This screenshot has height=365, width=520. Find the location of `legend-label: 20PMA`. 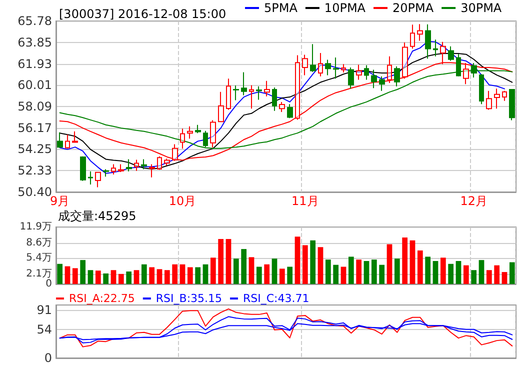

legend-label: 20PMA is located at coordinates (413, 8).